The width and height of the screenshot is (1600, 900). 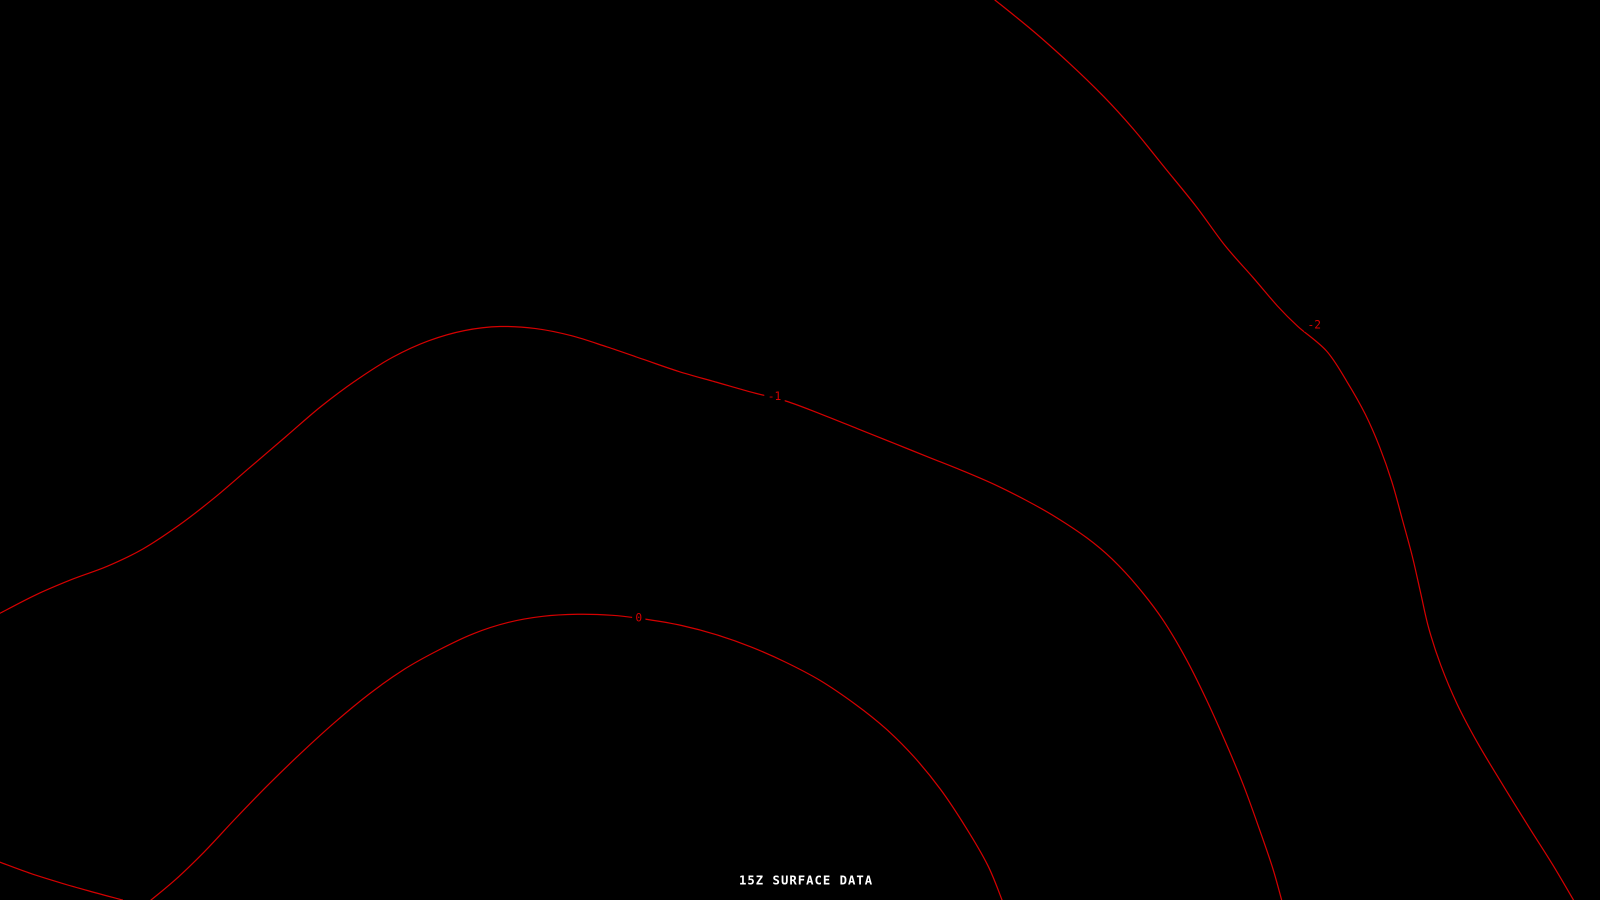 What do you see at coordinates (806, 881) in the screenshot?
I see `map-title: 15Z SURFACE DATA` at bounding box center [806, 881].